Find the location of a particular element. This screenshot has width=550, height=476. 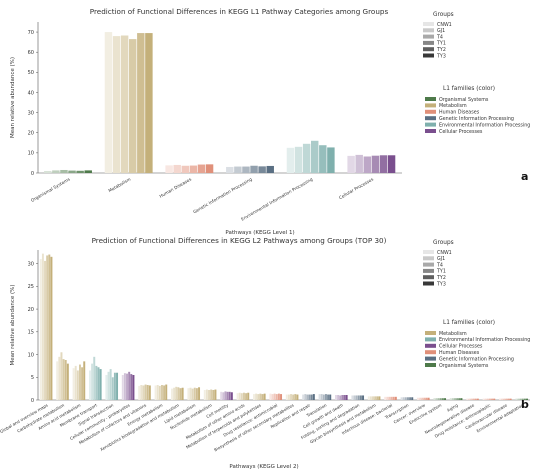

chart-0-y-tick-label: 30 is located at coordinates (31, 113).